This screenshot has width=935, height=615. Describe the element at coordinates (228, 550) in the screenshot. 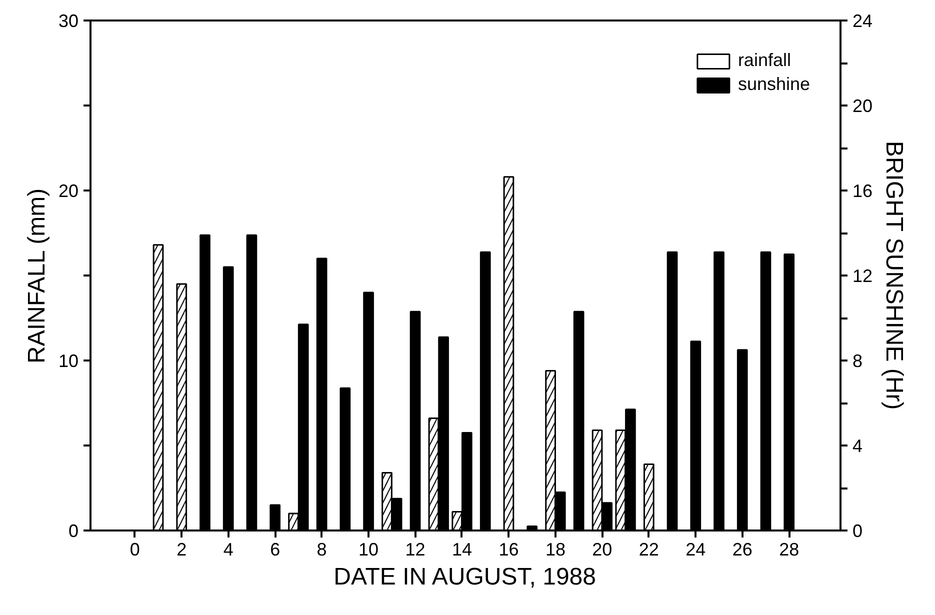

I see `x-tick-label: 4` at that location.